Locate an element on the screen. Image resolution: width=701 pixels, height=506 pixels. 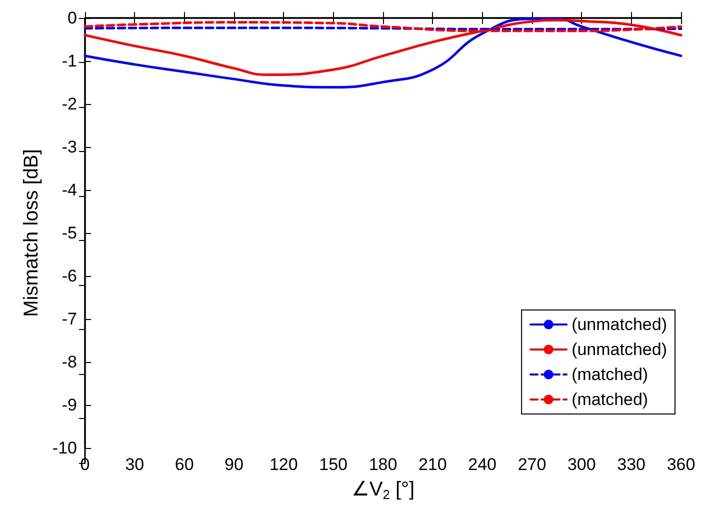
x-tick-label: 30 is located at coordinates (134, 464).